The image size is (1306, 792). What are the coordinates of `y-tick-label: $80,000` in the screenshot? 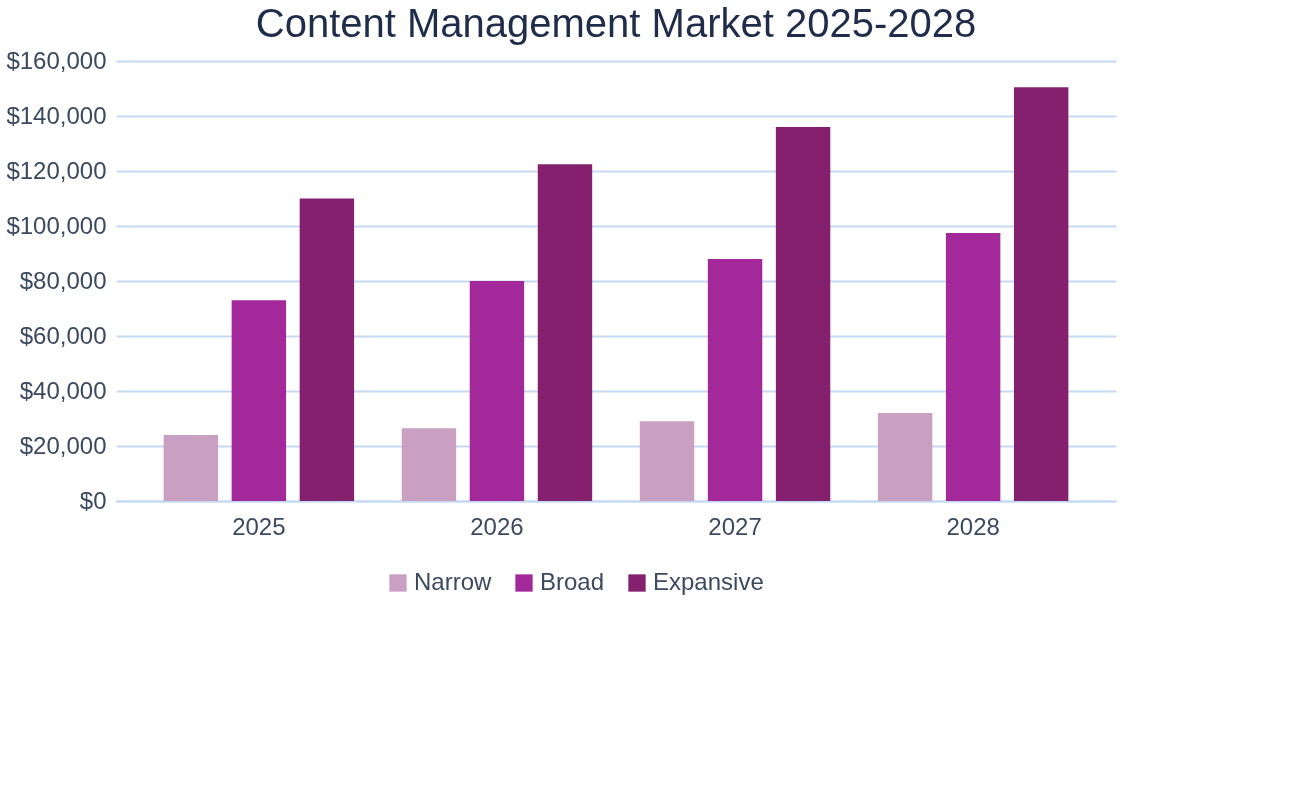 It's located at (63, 280).